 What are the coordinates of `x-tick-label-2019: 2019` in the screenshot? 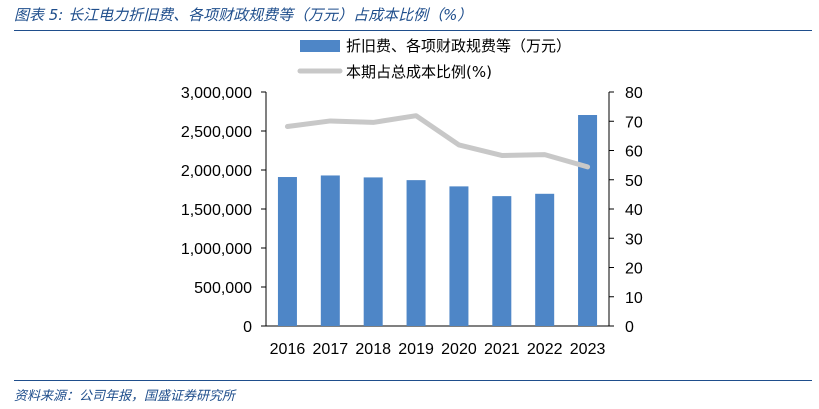 It's located at (416, 349).